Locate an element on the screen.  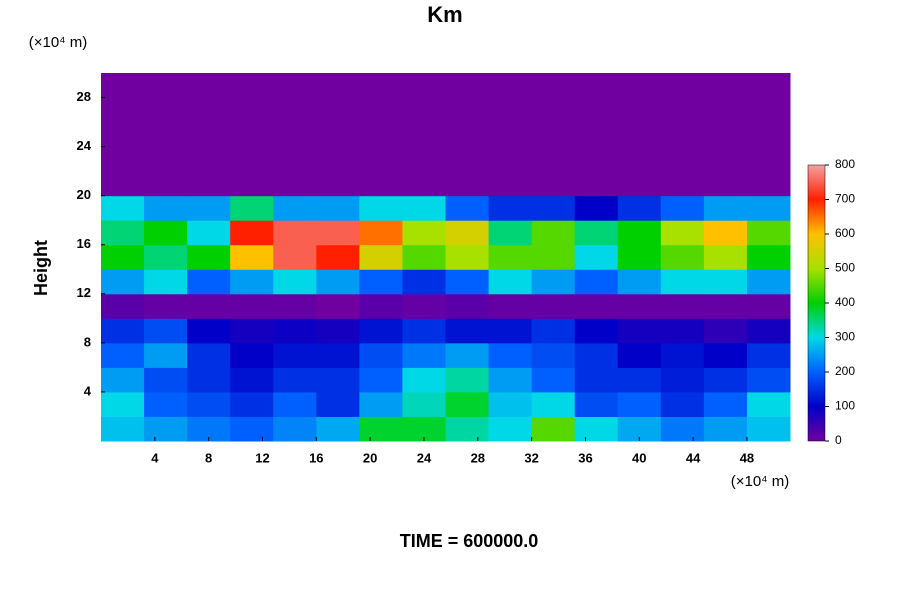
colorbar-tick-label: 700 is located at coordinates (845, 199).